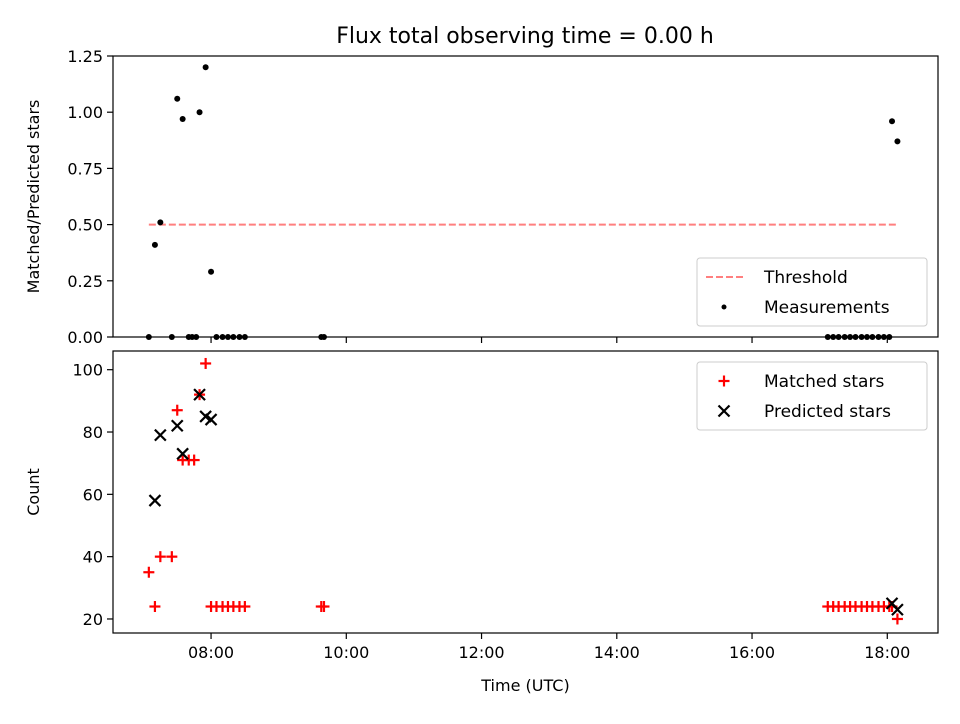 The height and width of the screenshot is (724, 960). What do you see at coordinates (724, 307) in the screenshot?
I see `top-panel-legend-entry-1-swatch` at bounding box center [724, 307].